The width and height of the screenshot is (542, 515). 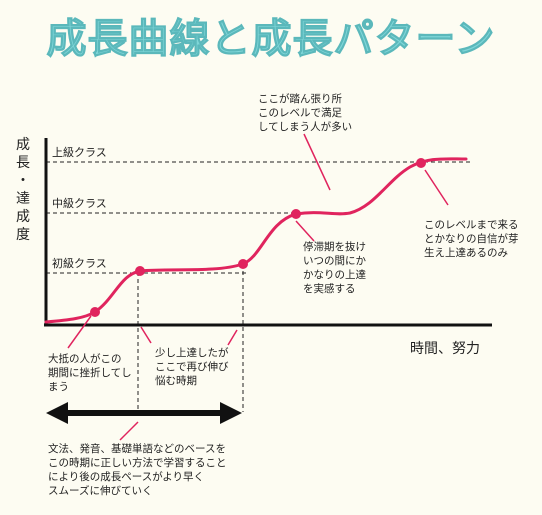 I want to click on level-label-beginner: 初級クラス, so click(x=79, y=263).